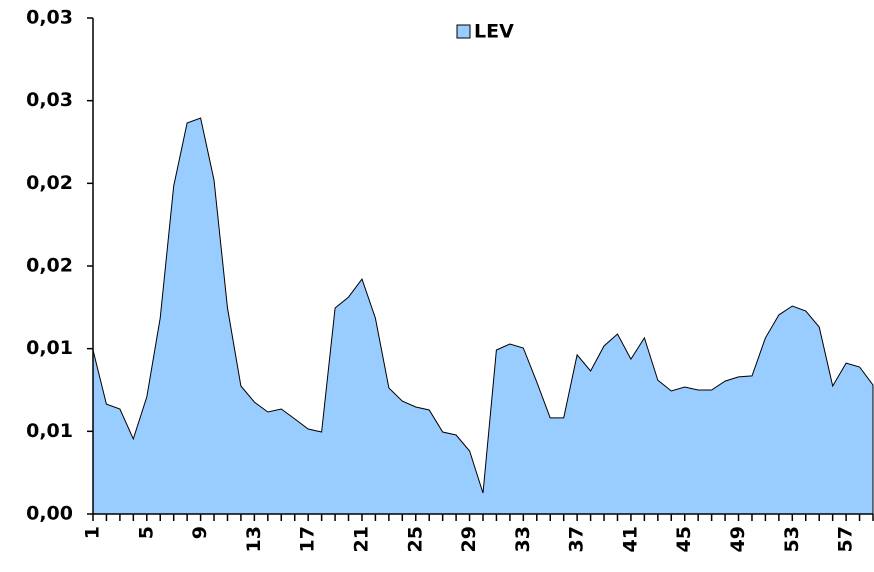  What do you see at coordinates (792, 539) in the screenshot?
I see `x-tick-label: 53` at bounding box center [792, 539].